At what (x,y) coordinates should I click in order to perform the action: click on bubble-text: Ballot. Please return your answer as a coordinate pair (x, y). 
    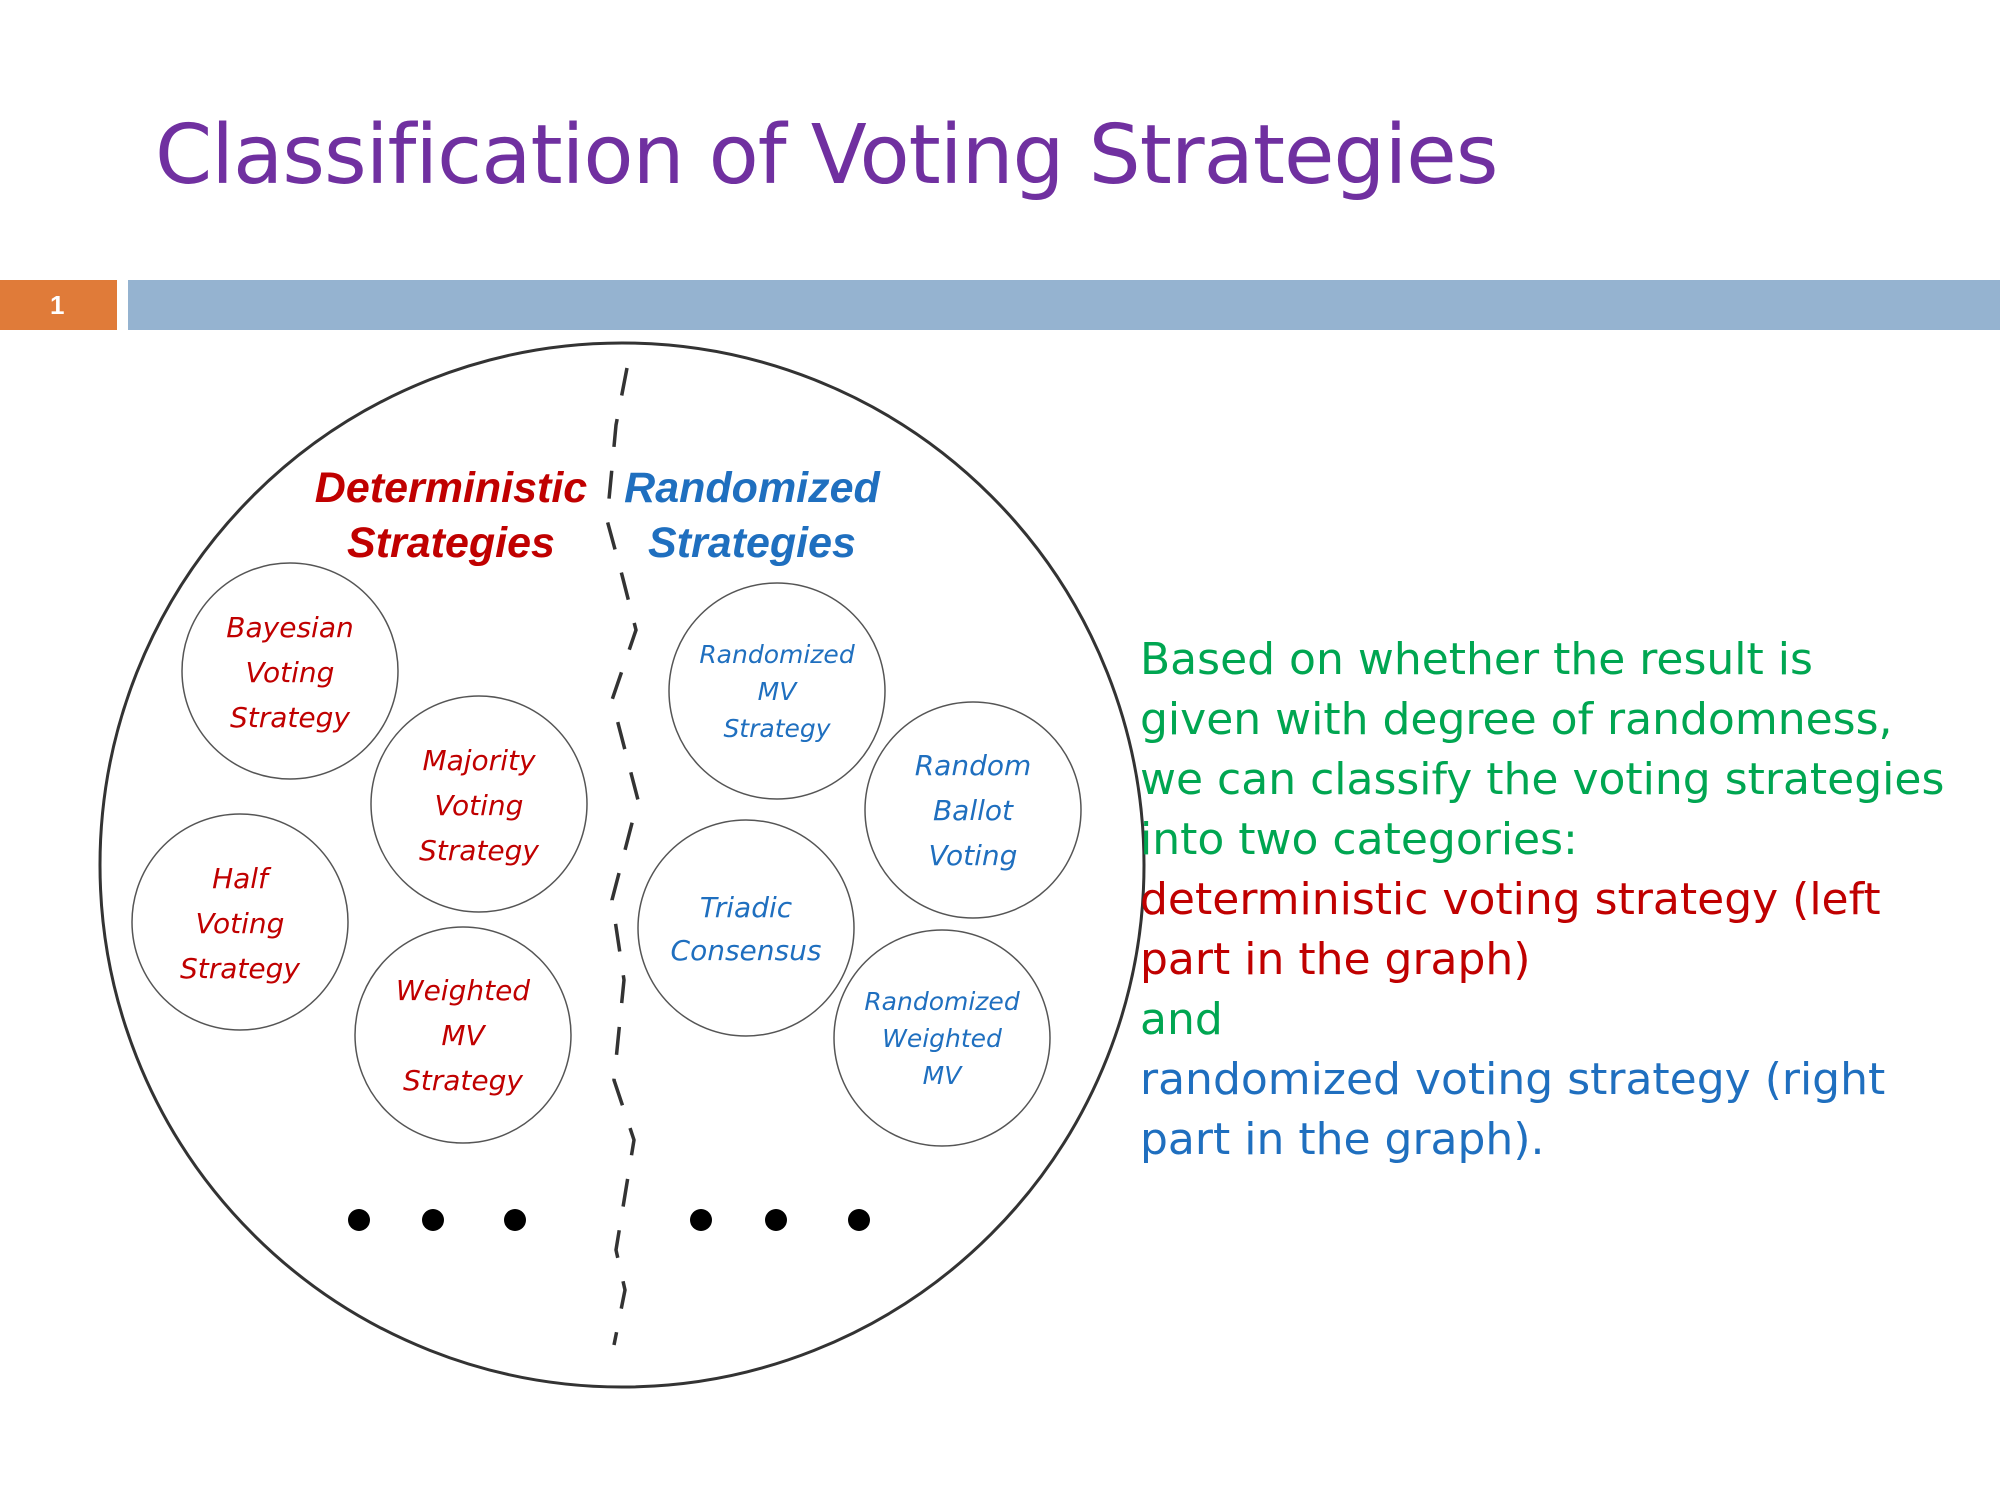
    Looking at the image, I should click on (973, 810).